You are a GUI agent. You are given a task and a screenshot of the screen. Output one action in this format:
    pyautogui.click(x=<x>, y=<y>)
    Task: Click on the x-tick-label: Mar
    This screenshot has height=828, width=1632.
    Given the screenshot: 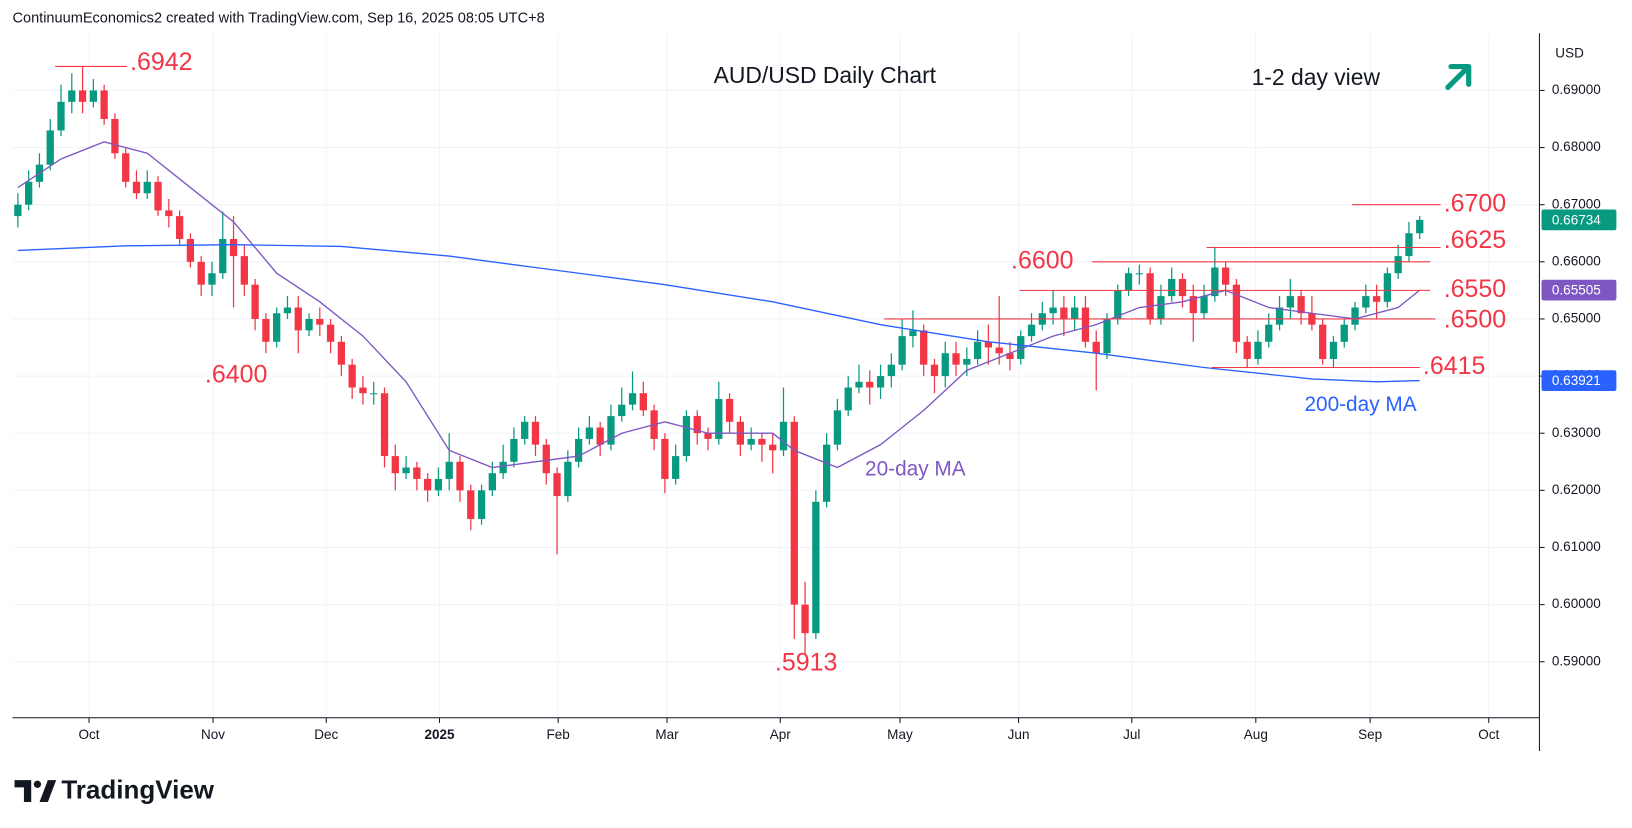 What is the action you would take?
    pyautogui.click(x=667, y=734)
    